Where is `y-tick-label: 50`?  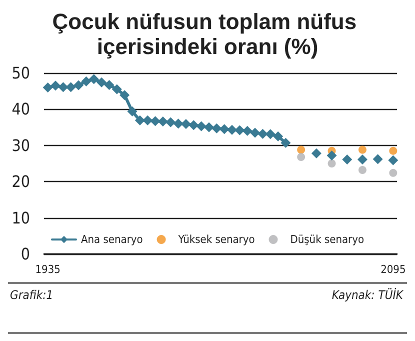 y-tick-label: 50 is located at coordinates (21, 73).